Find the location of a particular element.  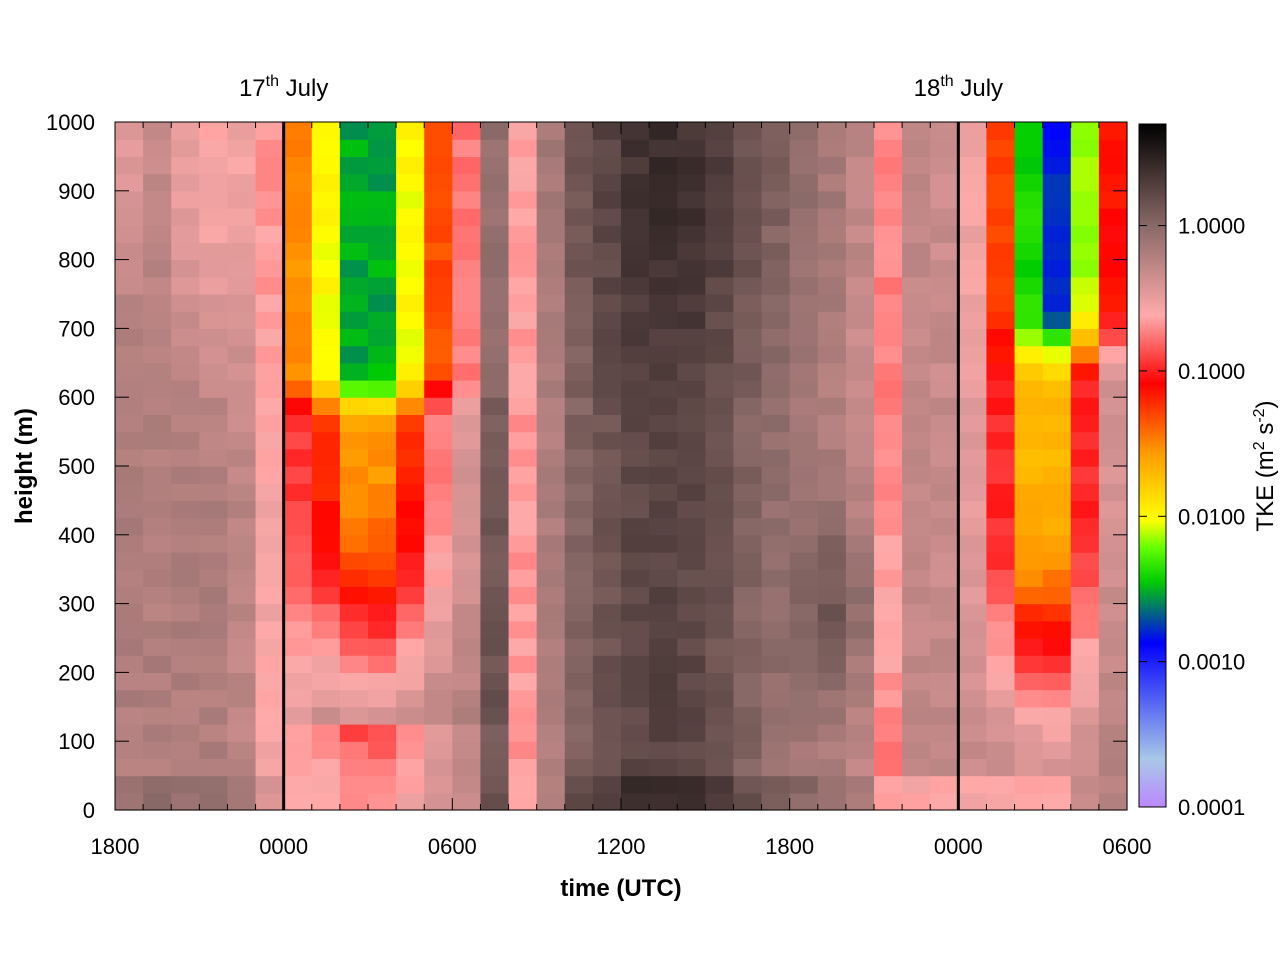

colorbar-tick-label: 1.0000 is located at coordinates (1211, 226).